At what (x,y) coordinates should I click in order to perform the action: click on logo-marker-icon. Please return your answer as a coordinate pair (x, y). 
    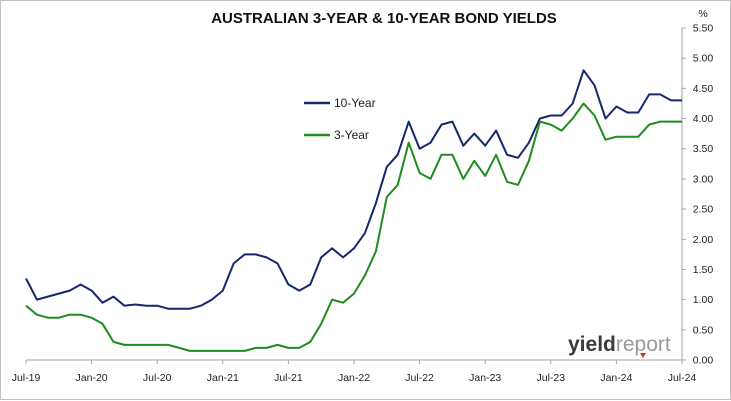
    Looking at the image, I should click on (643, 355).